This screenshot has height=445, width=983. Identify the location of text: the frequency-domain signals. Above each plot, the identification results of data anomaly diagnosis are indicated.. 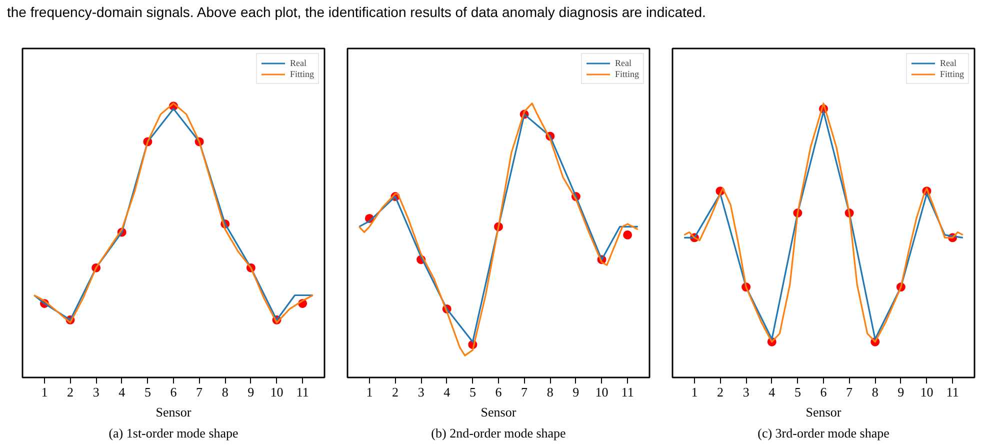
(356, 12).